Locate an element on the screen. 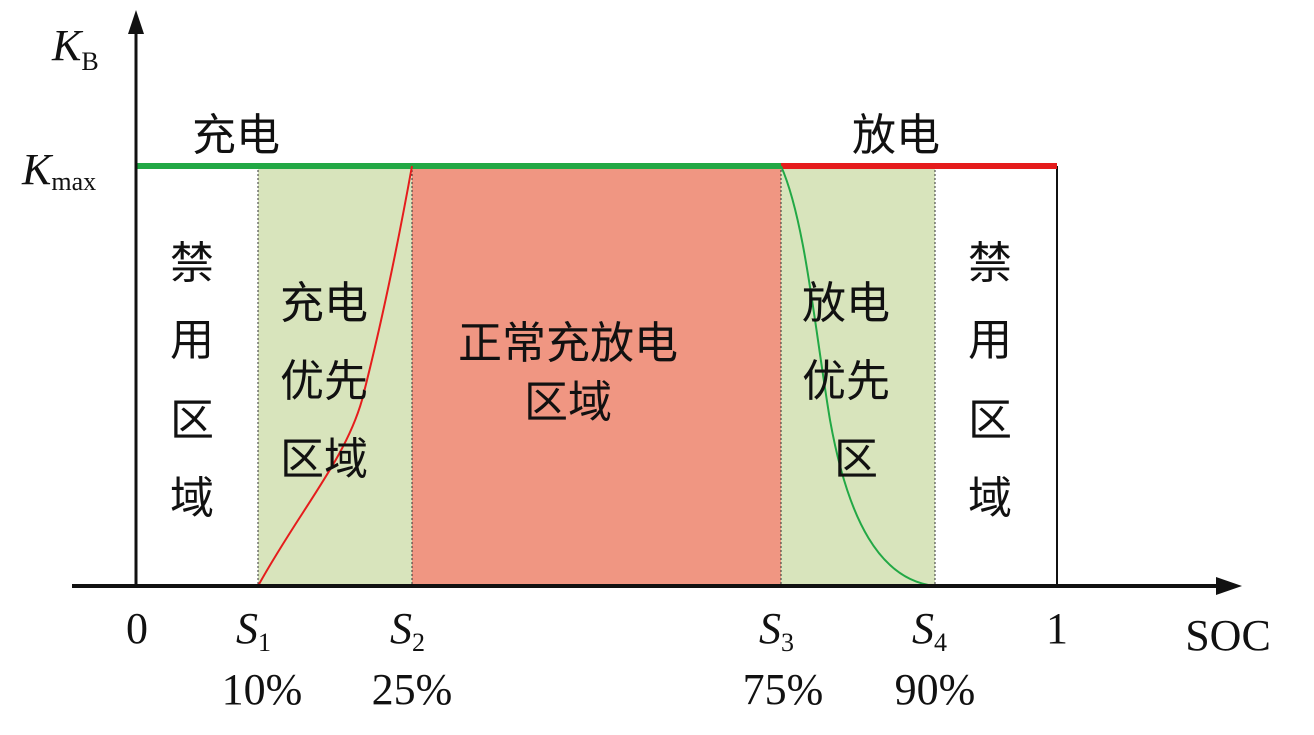 The width and height of the screenshot is (1314, 735). forbidden-right-char: 禁 is located at coordinates (990, 263).